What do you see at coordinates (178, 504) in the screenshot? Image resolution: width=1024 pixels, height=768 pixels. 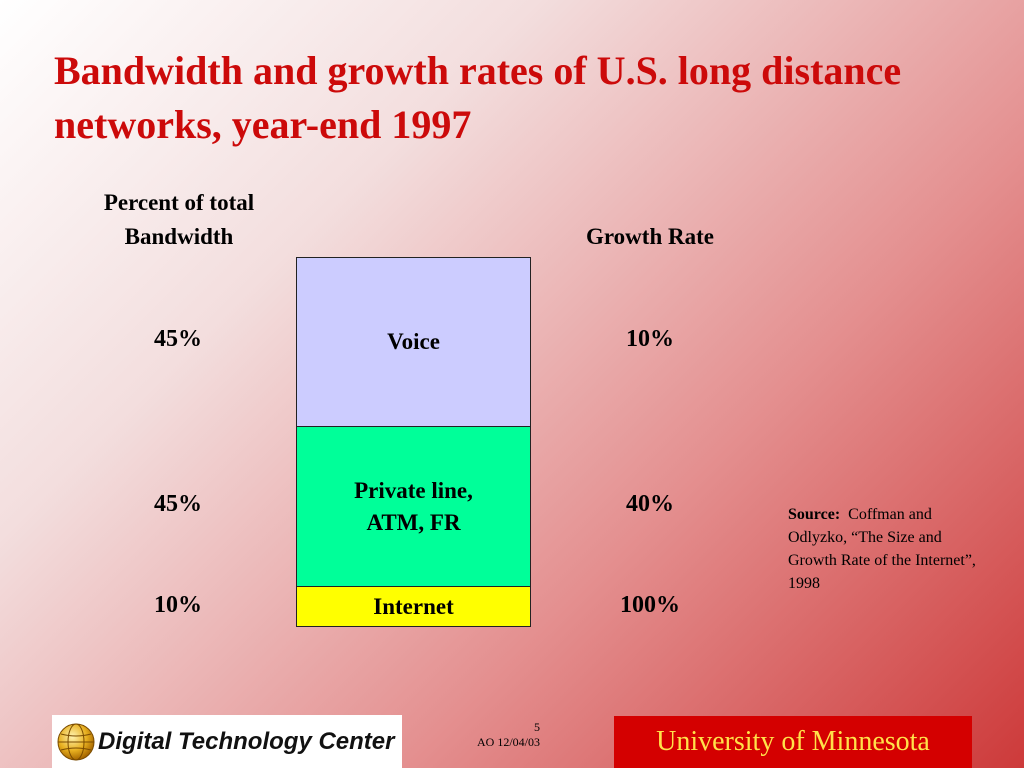 I see `private-bandwidth-percent: 45%` at bounding box center [178, 504].